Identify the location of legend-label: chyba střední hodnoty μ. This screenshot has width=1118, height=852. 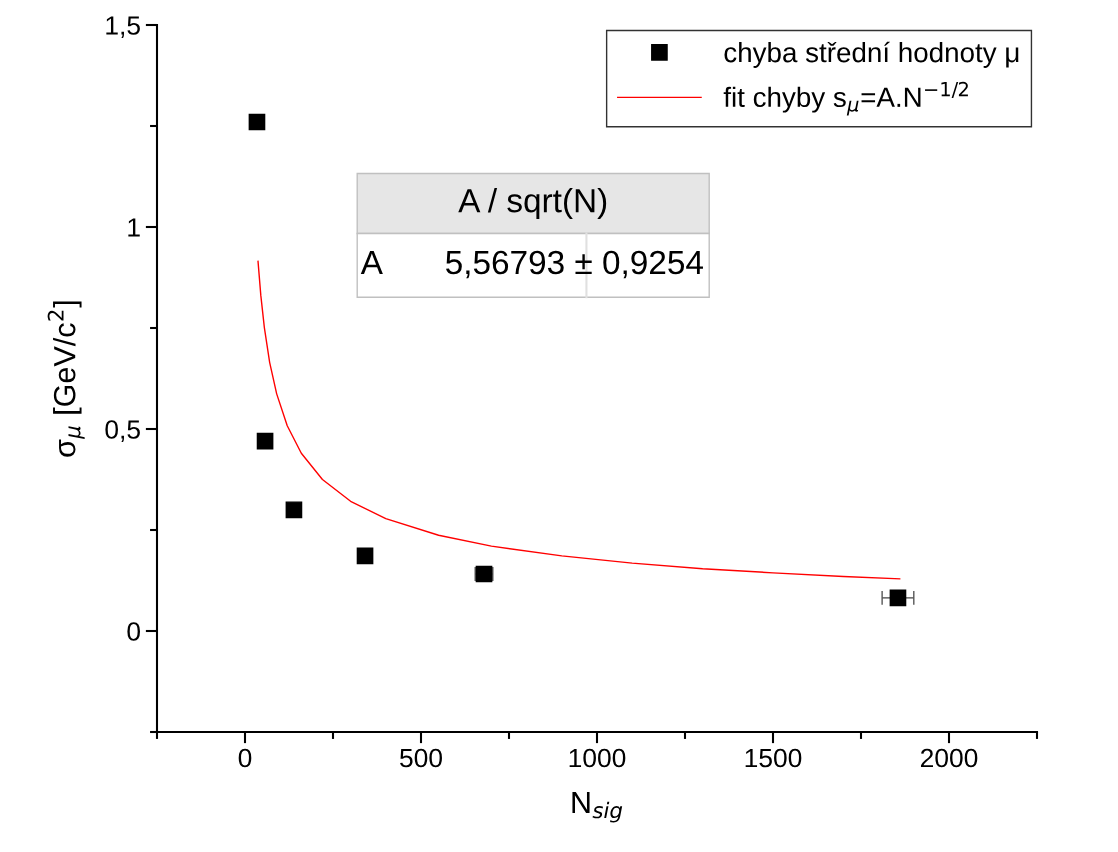
(871, 54).